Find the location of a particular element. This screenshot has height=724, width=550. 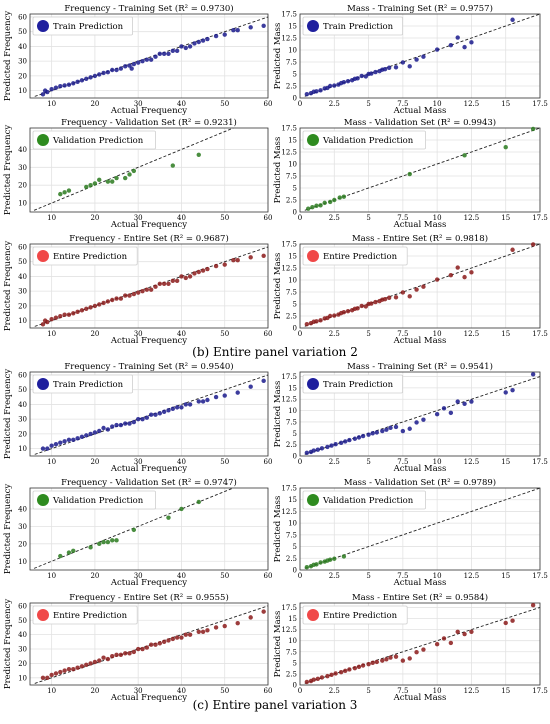

y-tick-label: 0 is located at coordinates (295, 457).